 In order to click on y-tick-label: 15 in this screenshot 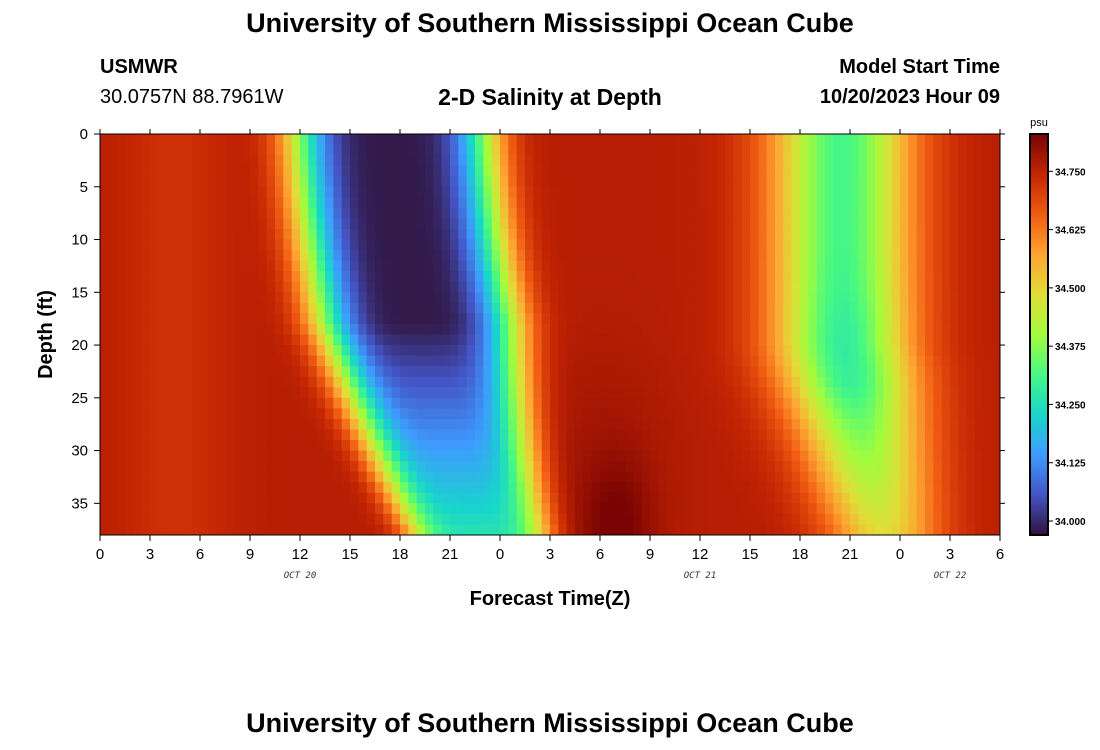, I will do `click(79, 292)`.